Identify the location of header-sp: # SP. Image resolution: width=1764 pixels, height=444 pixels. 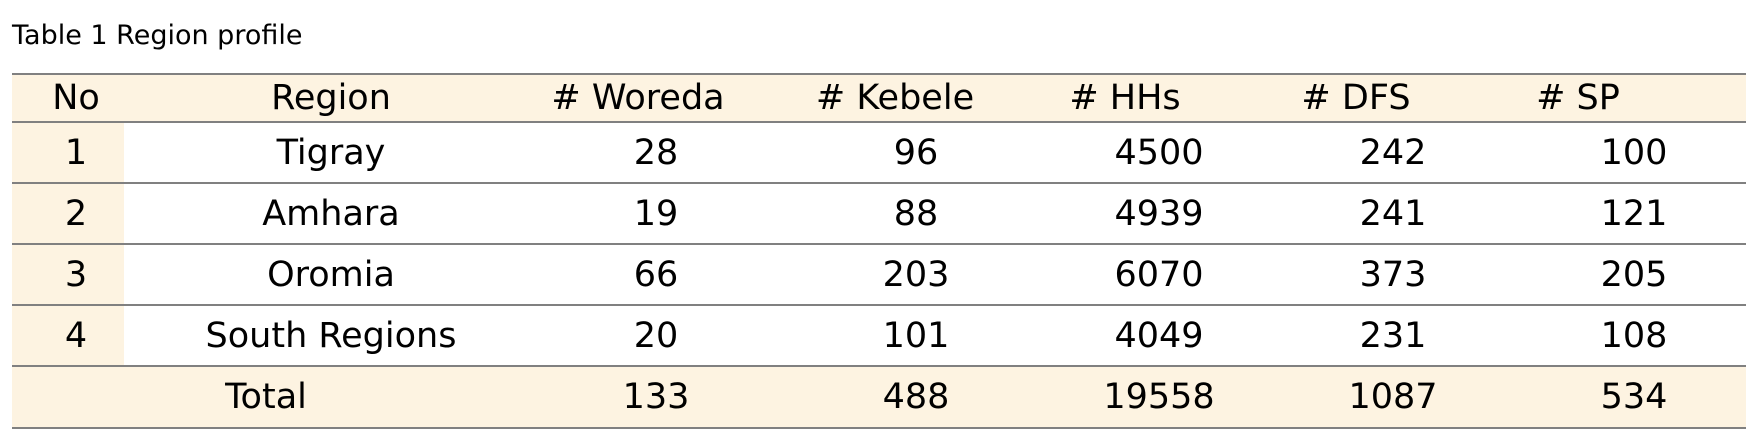
(1578, 98).